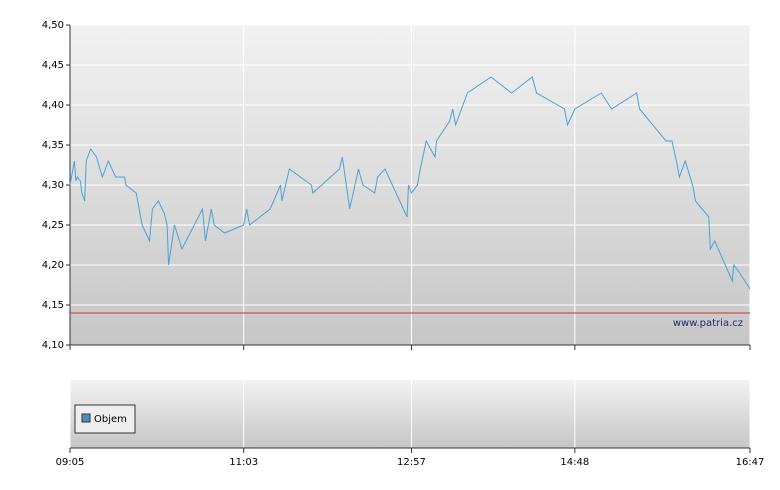 The image size is (780, 490). What do you see at coordinates (411, 462) in the screenshot?
I see `x-tick-label: 12:57` at bounding box center [411, 462].